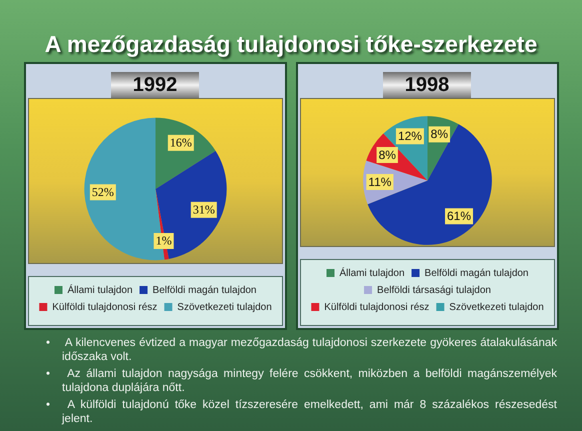  What do you see at coordinates (459, 216) in the screenshot?
I see `data-label: 61%` at bounding box center [459, 216].